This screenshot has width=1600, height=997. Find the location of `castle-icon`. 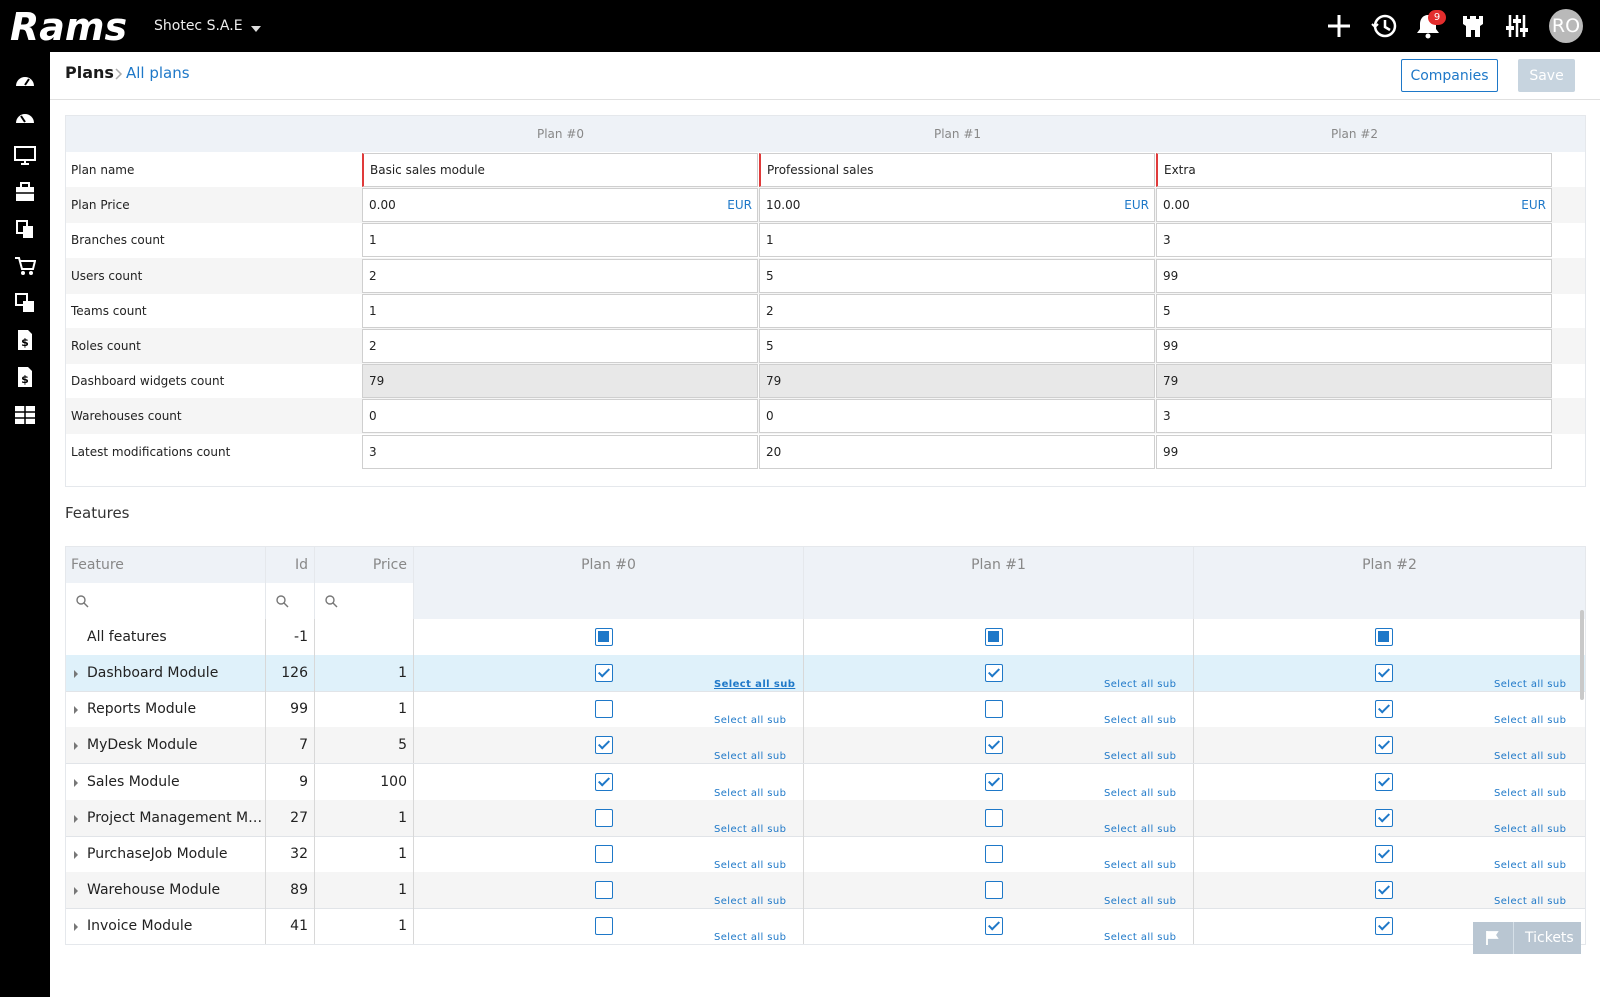

castle-icon is located at coordinates (1473, 26).